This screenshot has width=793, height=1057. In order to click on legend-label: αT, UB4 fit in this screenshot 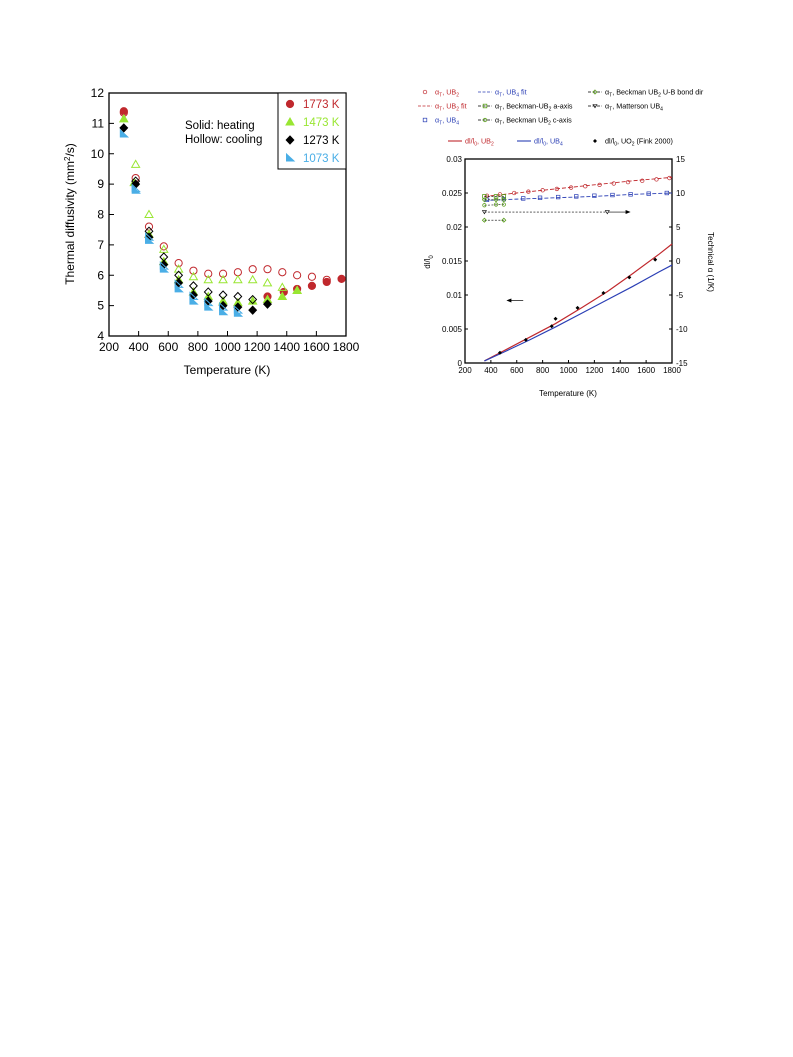, I will do `click(511, 93)`.